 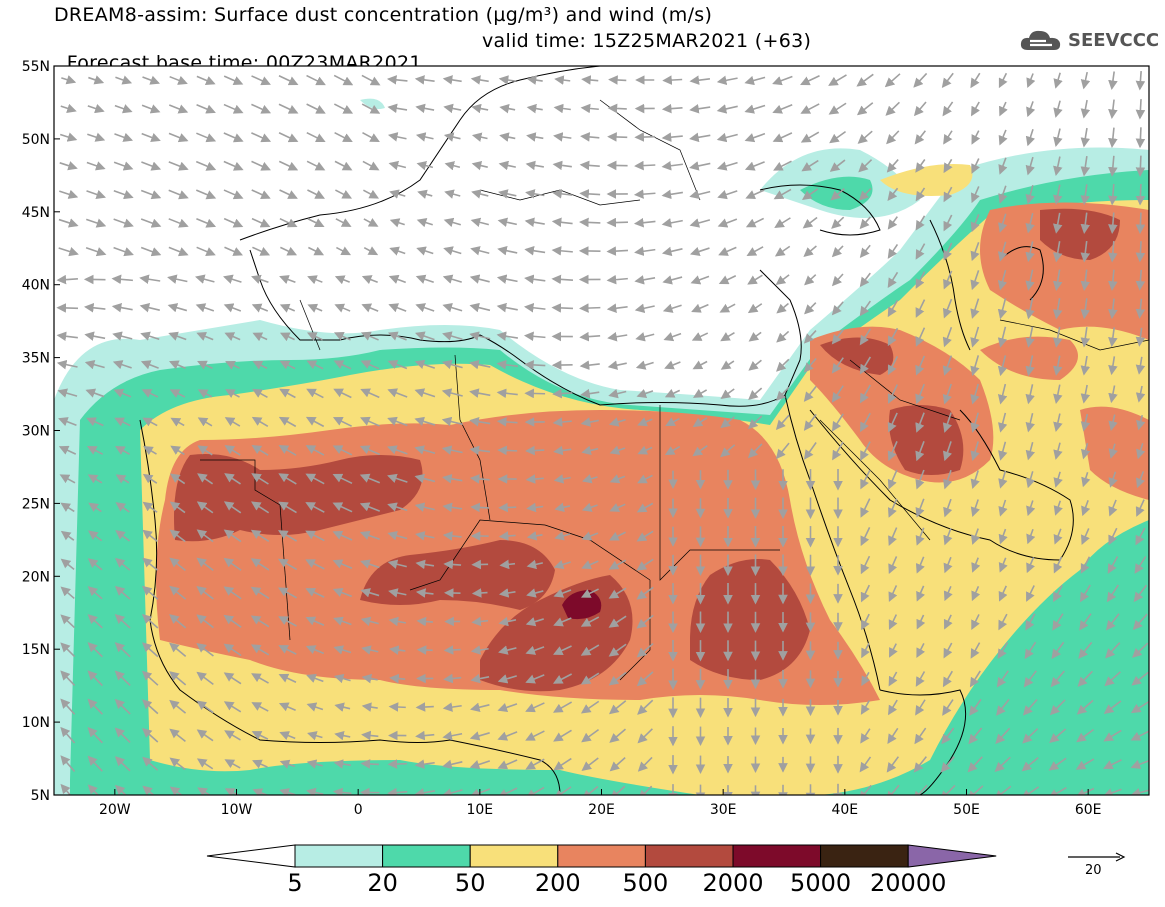 I want to click on lat-label: 40N, so click(x=36, y=286).